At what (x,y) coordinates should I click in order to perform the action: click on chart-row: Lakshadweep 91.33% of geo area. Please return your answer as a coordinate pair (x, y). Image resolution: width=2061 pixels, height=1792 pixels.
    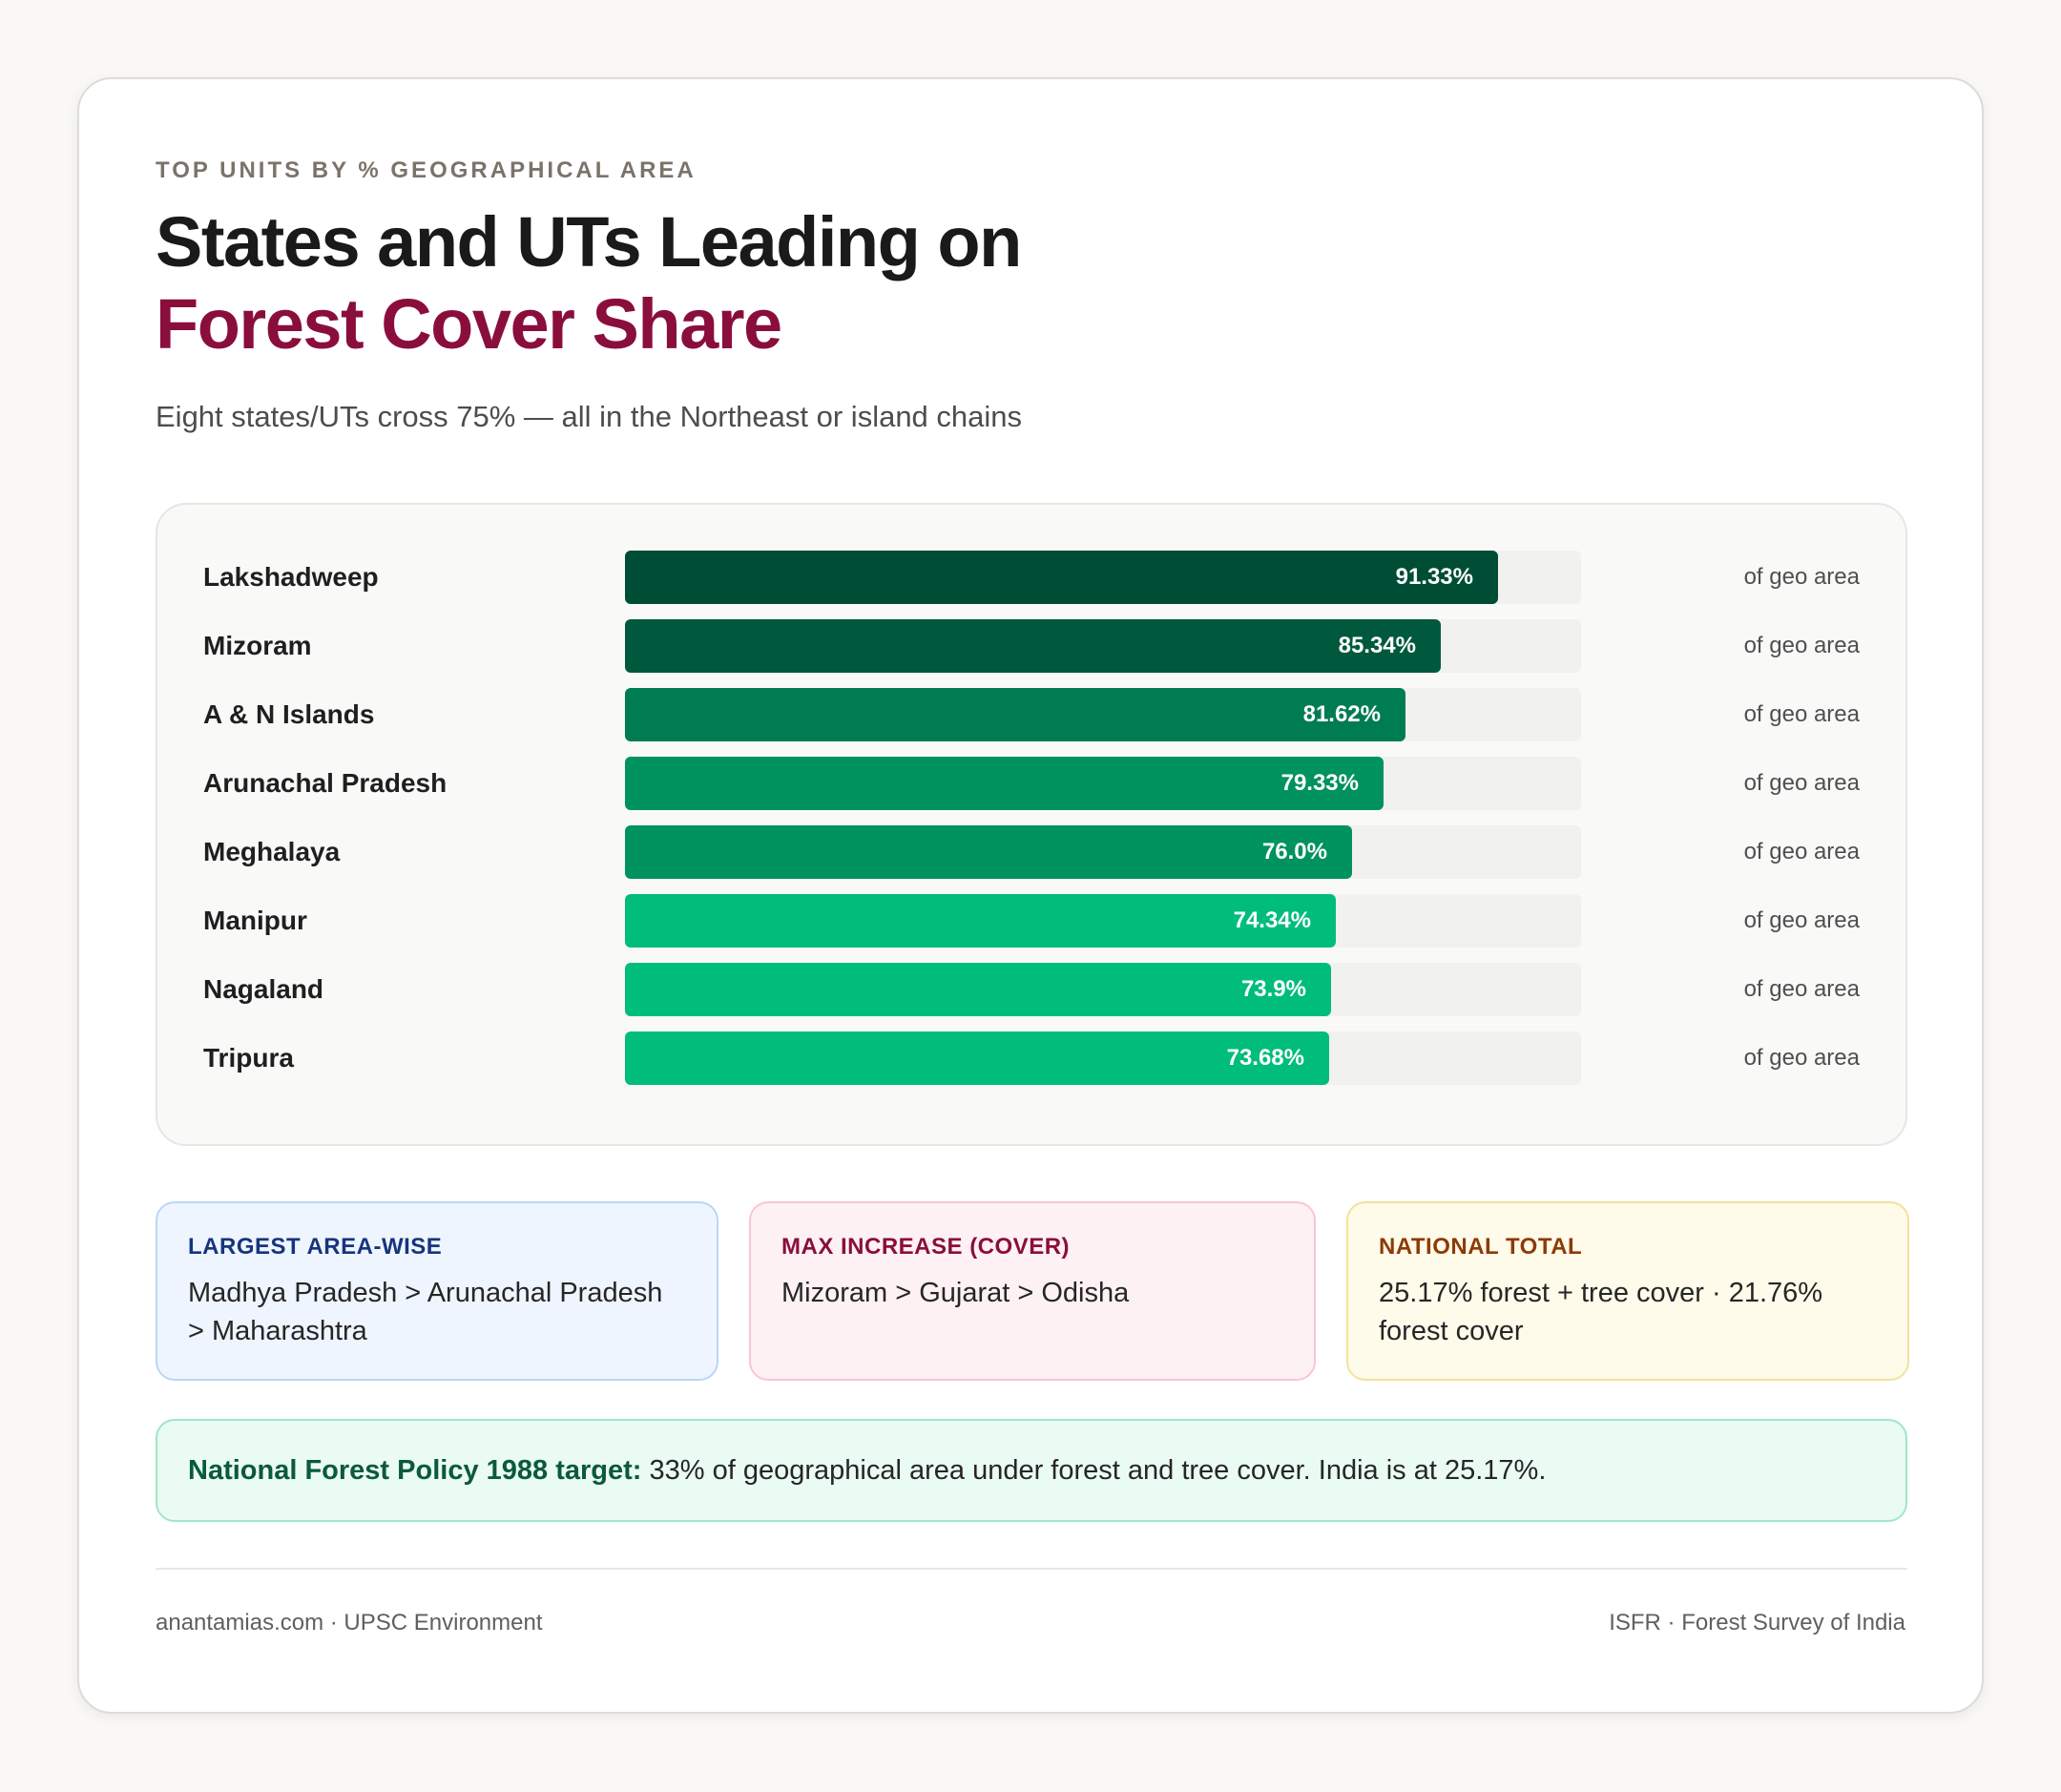
    Looking at the image, I should click on (1031, 577).